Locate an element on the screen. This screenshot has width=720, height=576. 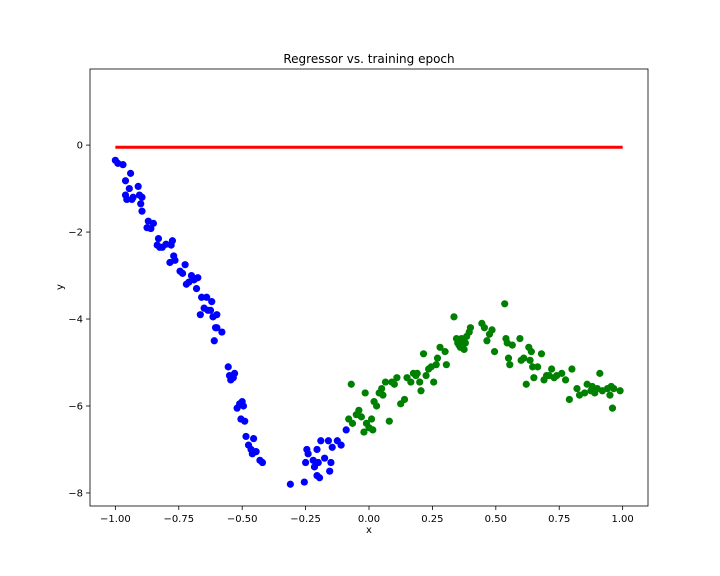
y-axis: 0 −2 −4 −6 −8 is located at coordinates (79, 320).